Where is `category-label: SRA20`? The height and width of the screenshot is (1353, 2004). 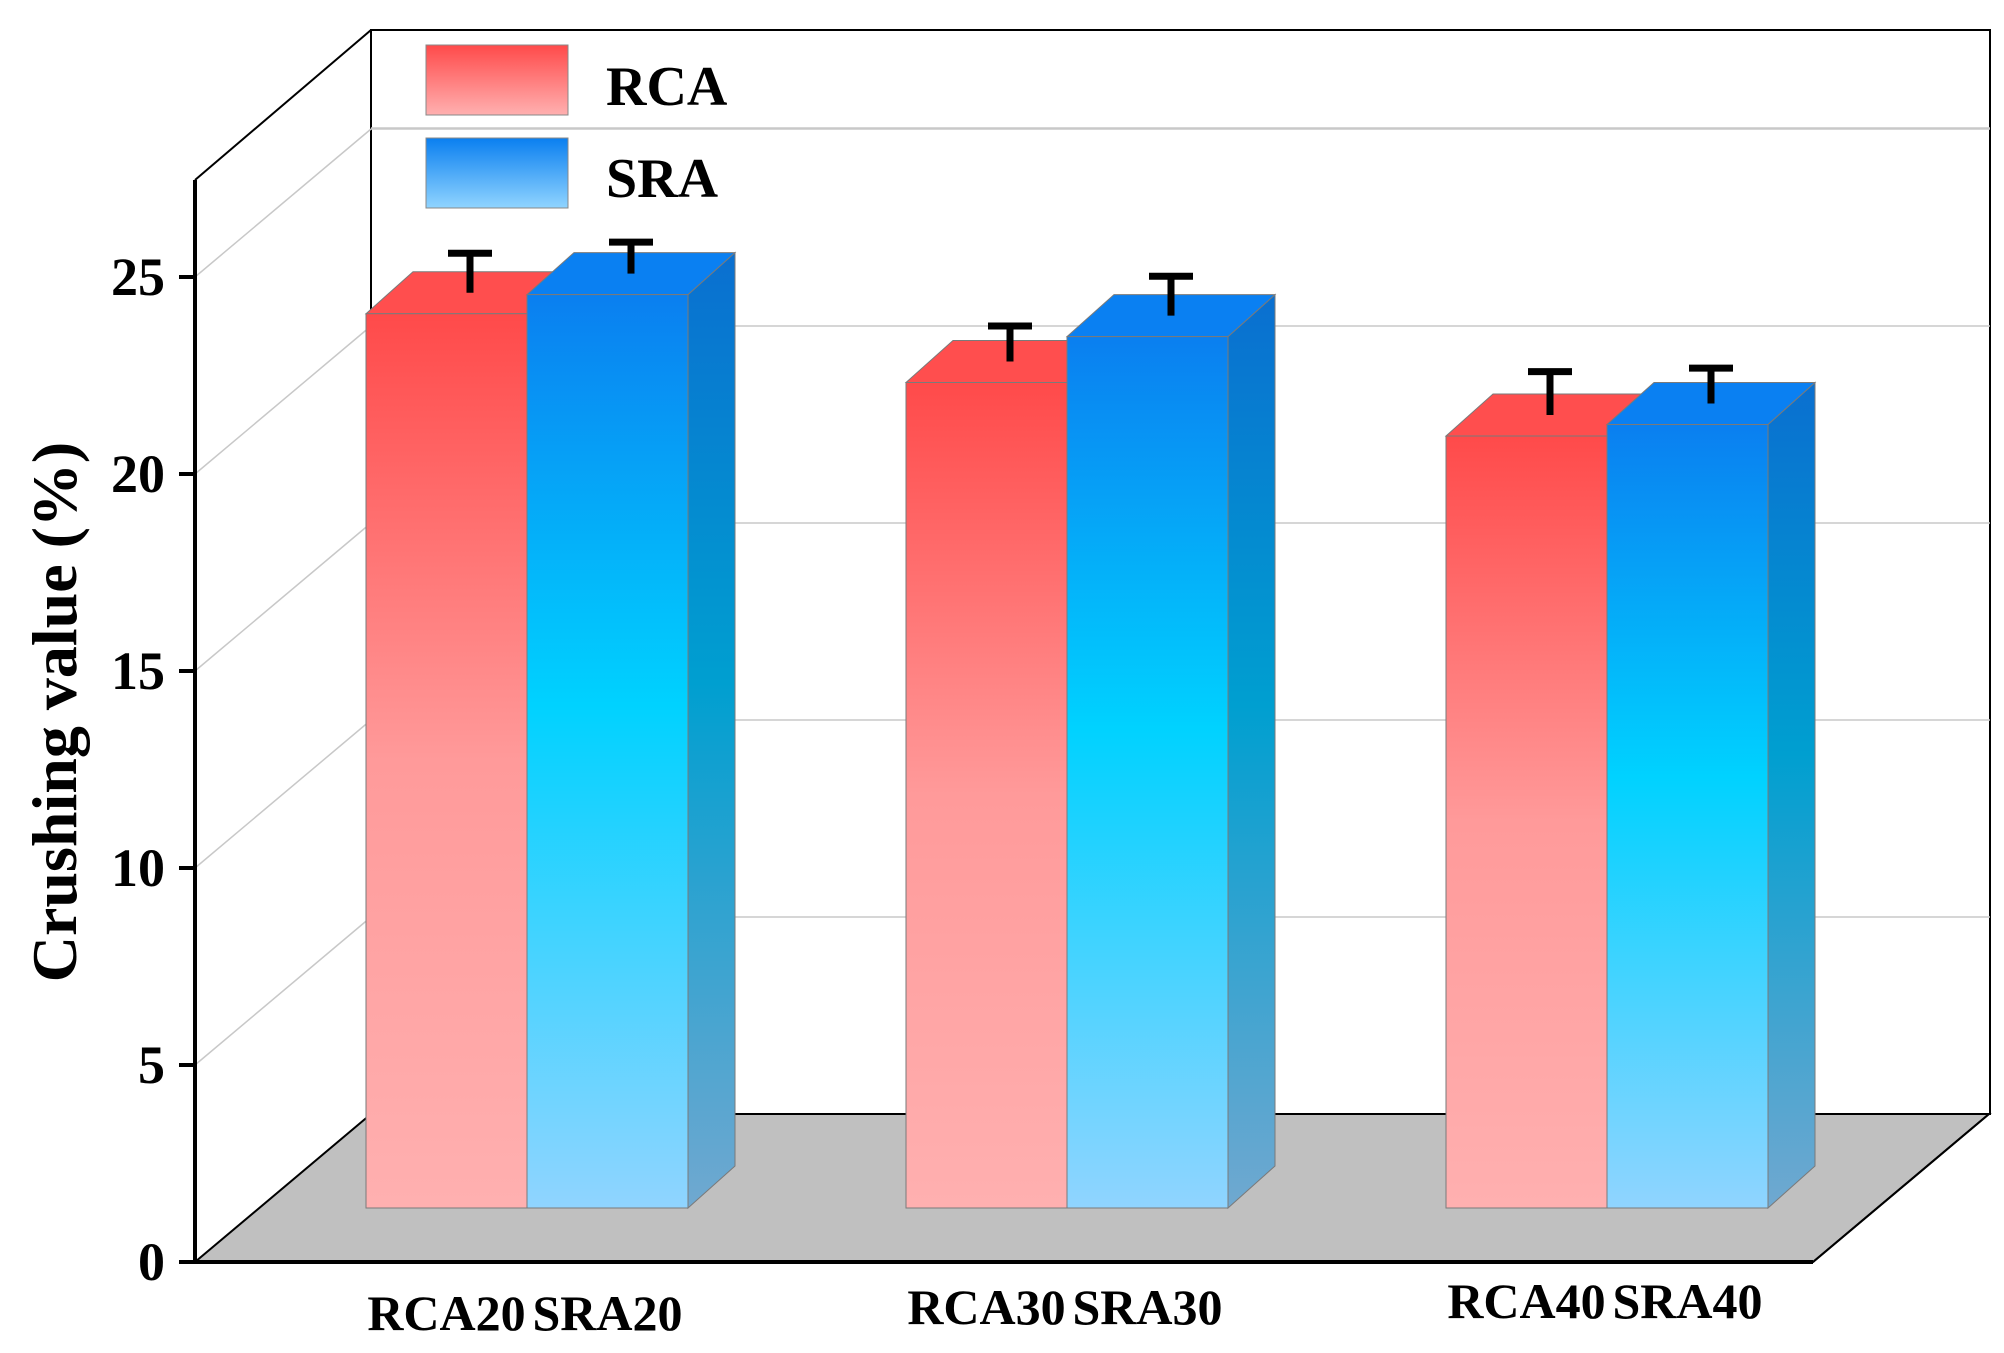
category-label: SRA20 is located at coordinates (607, 1313).